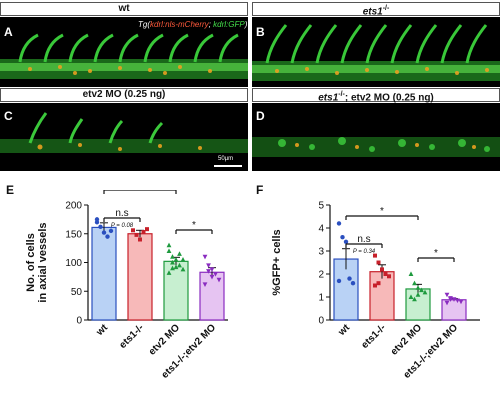  What do you see at coordinates (321, 252) in the screenshot?
I see `y-tick-label: 3` at bounding box center [321, 252].